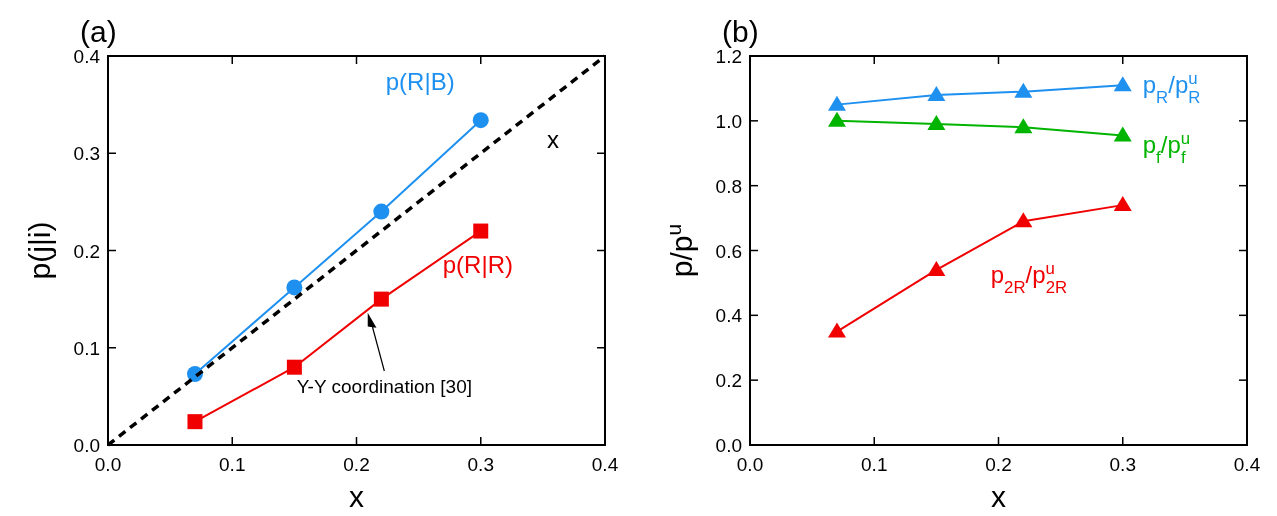 This screenshot has height=516, width=1277. Describe the element at coordinates (86, 348) in the screenshot. I see `y-tick-label: 0.1` at that location.